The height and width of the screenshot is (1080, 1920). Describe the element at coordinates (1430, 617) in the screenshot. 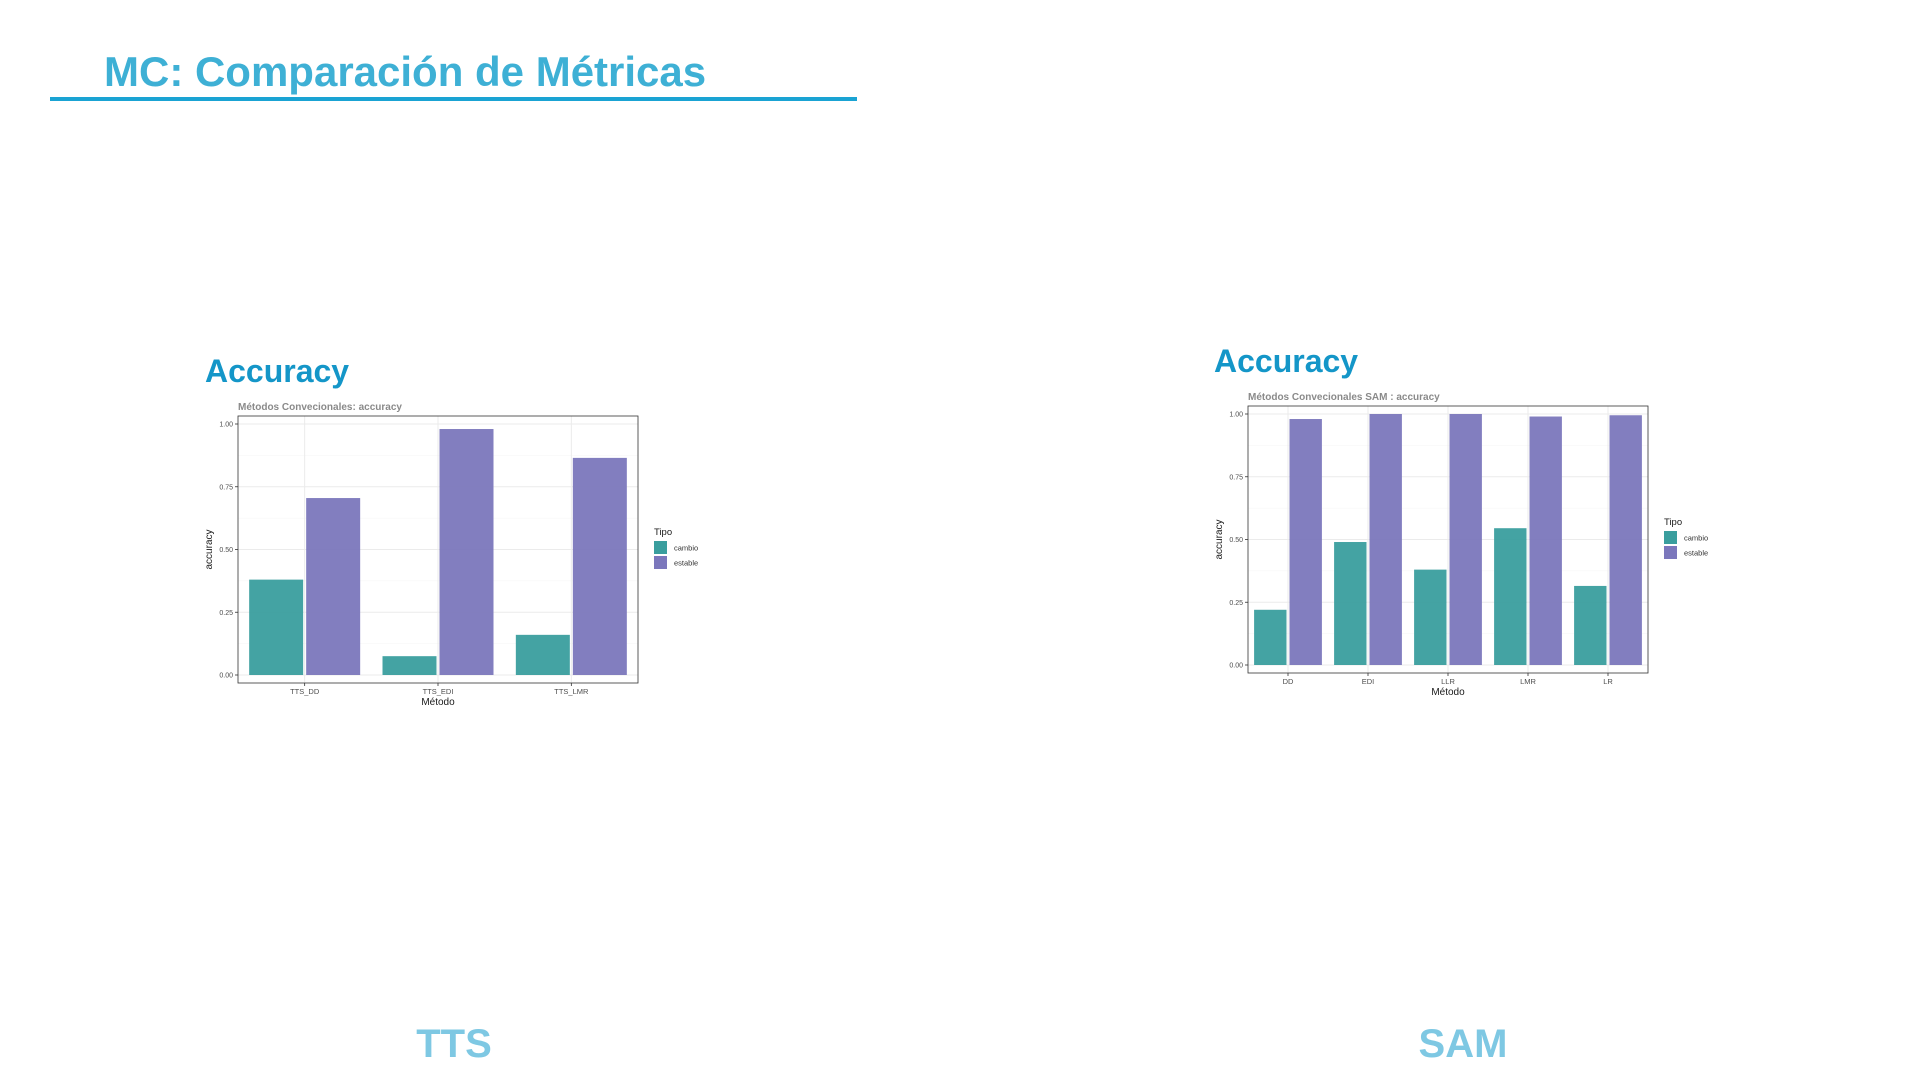

I see `bar-cambio-llr` at that location.